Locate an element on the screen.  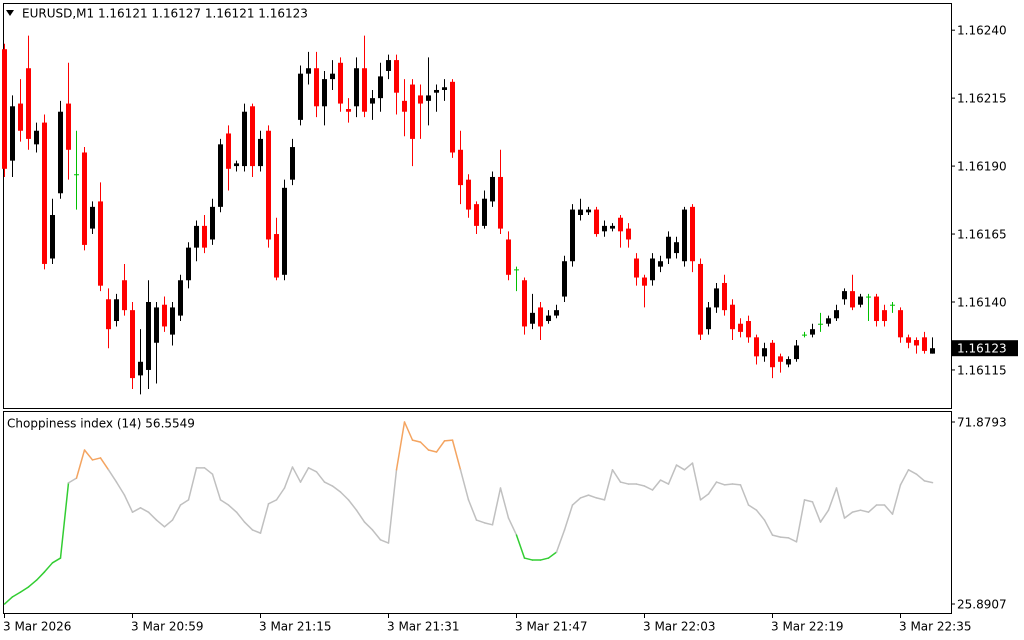
x-tick-label: 3 Mar 2026 is located at coordinates (37, 627).